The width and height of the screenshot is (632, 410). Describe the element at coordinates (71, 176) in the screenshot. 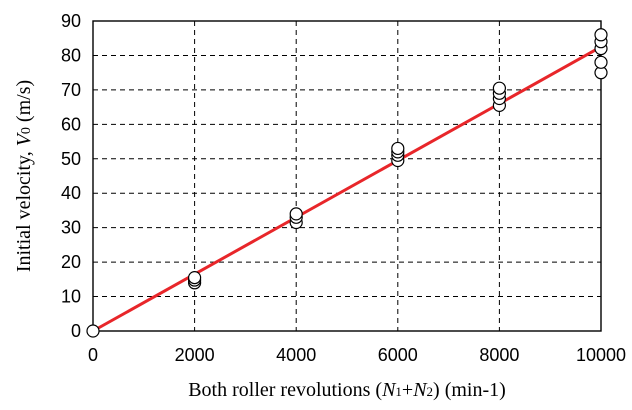

I see `y-tick-labels: 0 10 20 30 40 50 60 70 80 90` at that location.